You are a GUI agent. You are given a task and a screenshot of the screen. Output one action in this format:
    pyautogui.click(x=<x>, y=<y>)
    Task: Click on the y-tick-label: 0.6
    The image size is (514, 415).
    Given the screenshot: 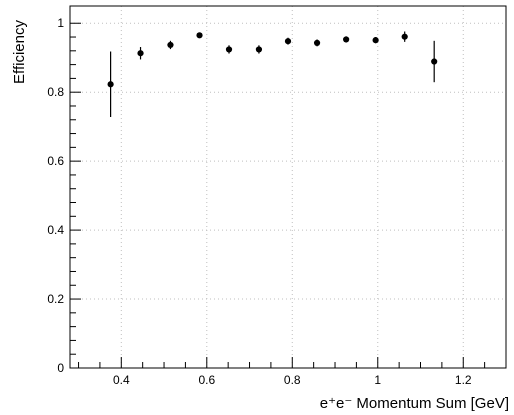 What is the action you would take?
    pyautogui.click(x=55, y=161)
    